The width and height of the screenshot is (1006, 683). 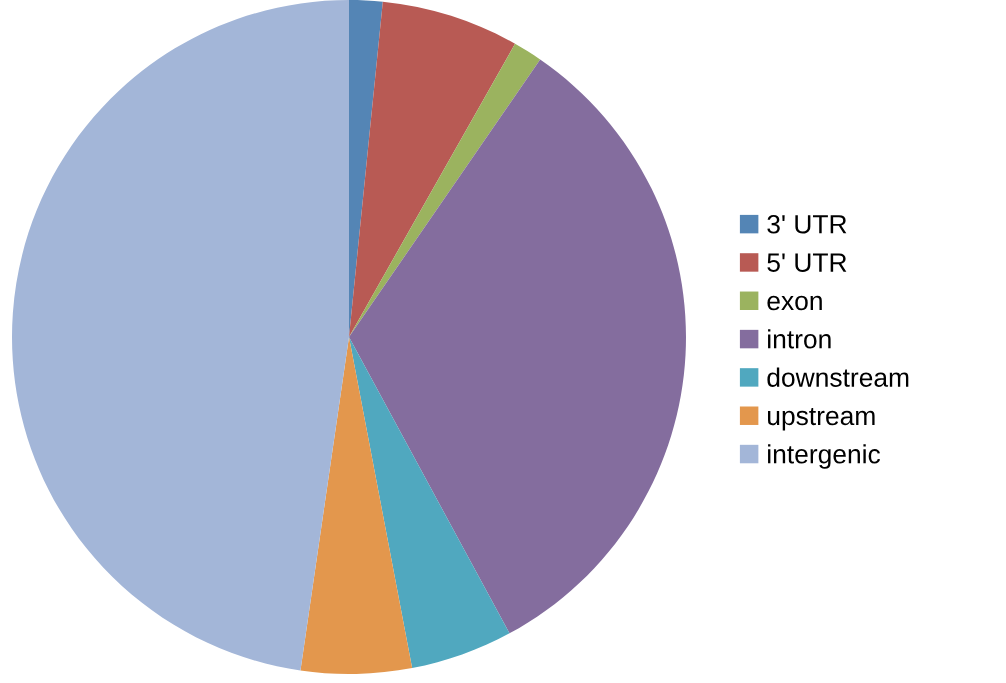 What do you see at coordinates (807, 224) in the screenshot?
I see `legend-label: 3' UTR` at bounding box center [807, 224].